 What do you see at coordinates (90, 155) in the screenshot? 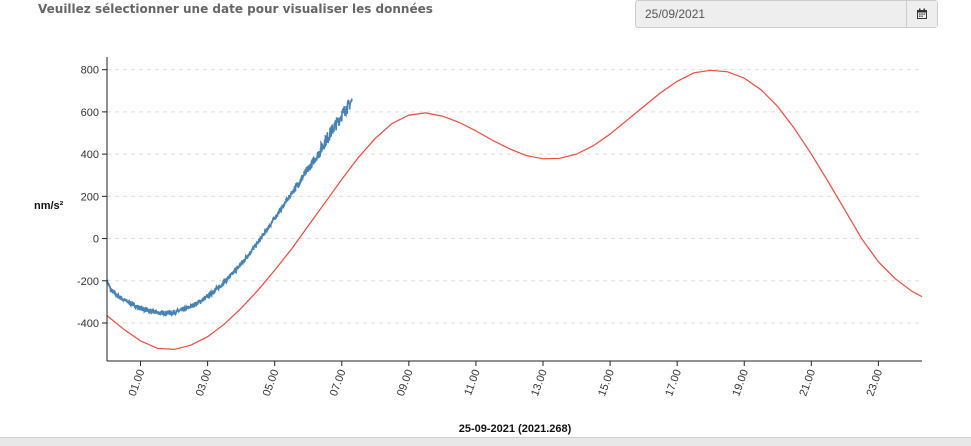
I see `y-tick-label: 400` at bounding box center [90, 155].